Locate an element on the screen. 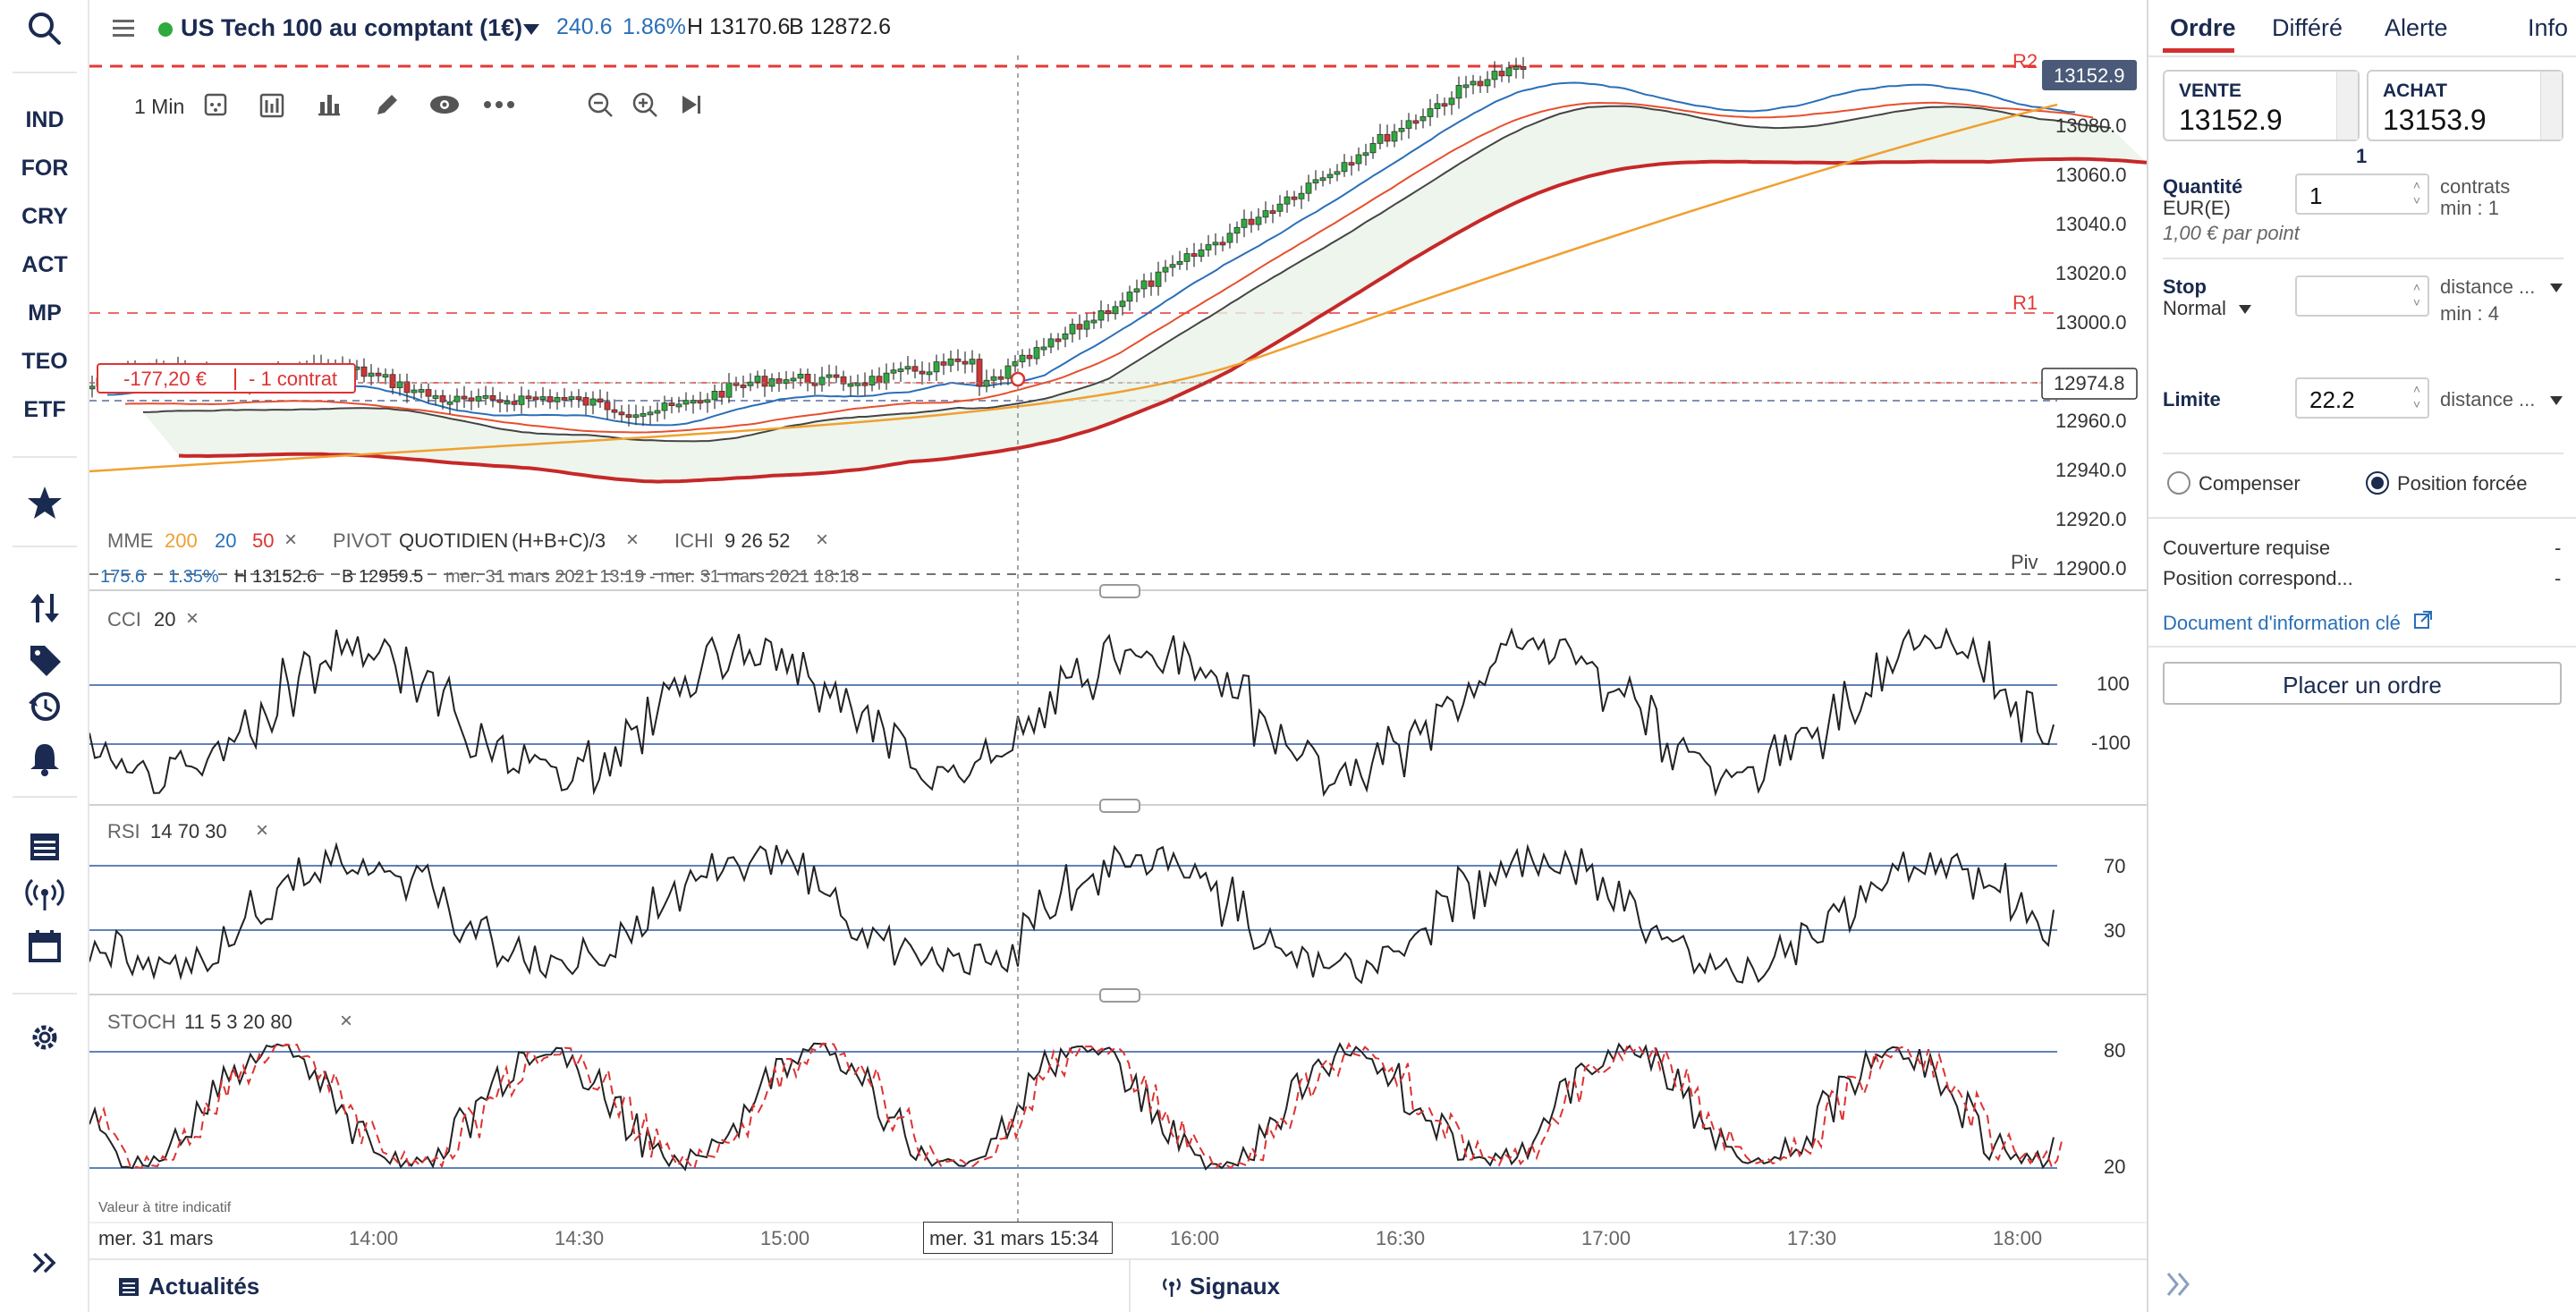  position-marker: -177,20 € - 1 contrat is located at coordinates (226, 378).